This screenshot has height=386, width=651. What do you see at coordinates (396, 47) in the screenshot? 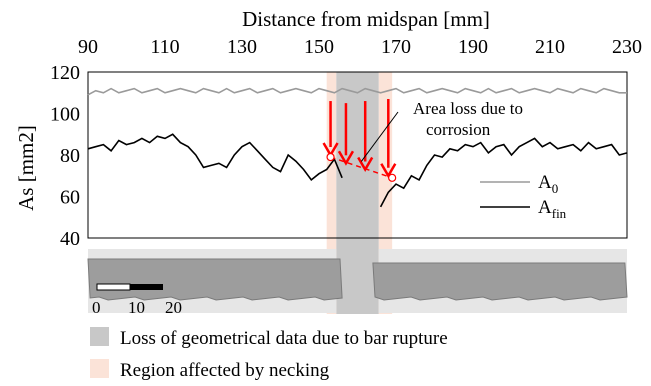
I see `x-tick-label-4: 170` at bounding box center [396, 47].